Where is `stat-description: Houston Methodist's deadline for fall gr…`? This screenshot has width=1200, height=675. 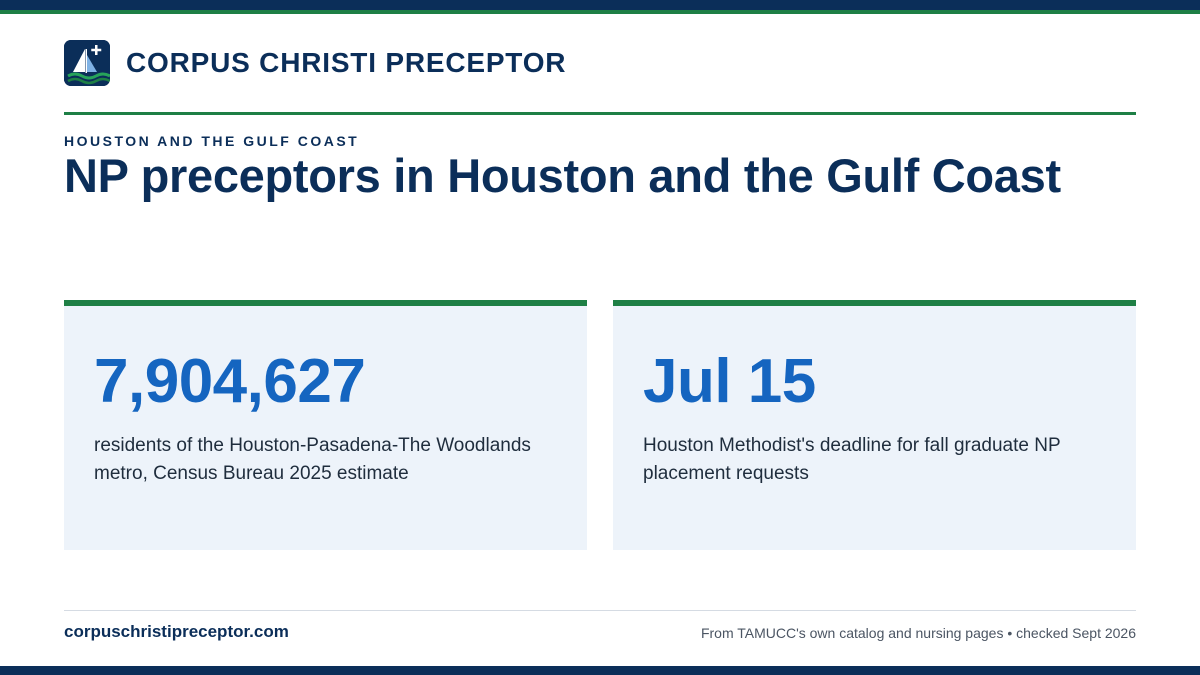 stat-description: Houston Methodist's deadline for fall gr… is located at coordinates (852, 459).